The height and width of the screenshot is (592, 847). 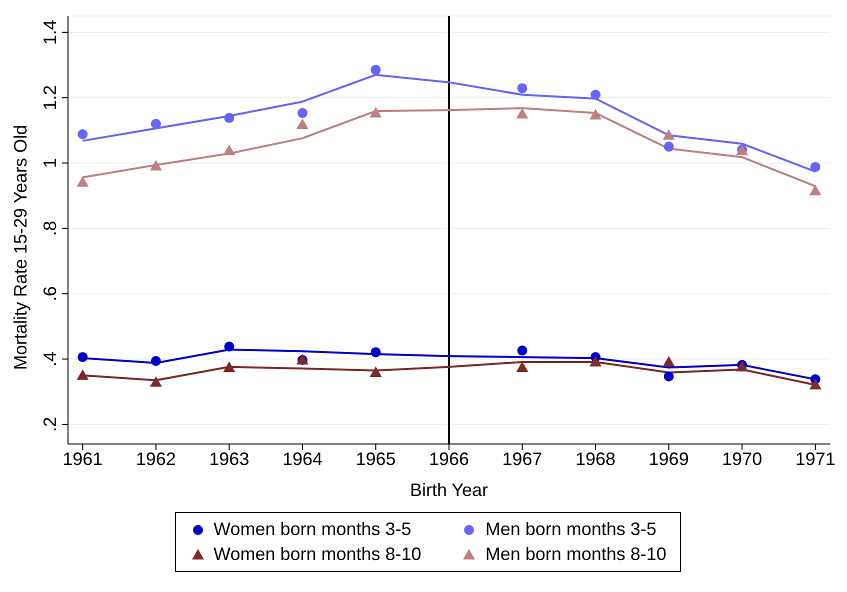 I want to click on x-tick-label: 1970, so click(x=742, y=458).